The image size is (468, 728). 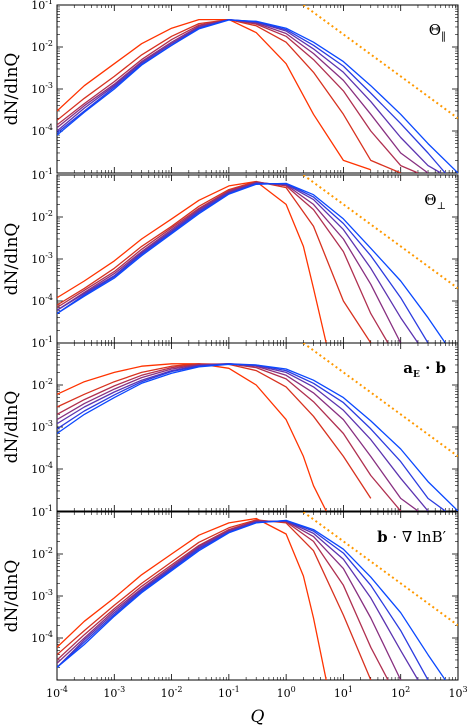 I want to click on x-tick-label: 10⁻², so click(x=172, y=692).